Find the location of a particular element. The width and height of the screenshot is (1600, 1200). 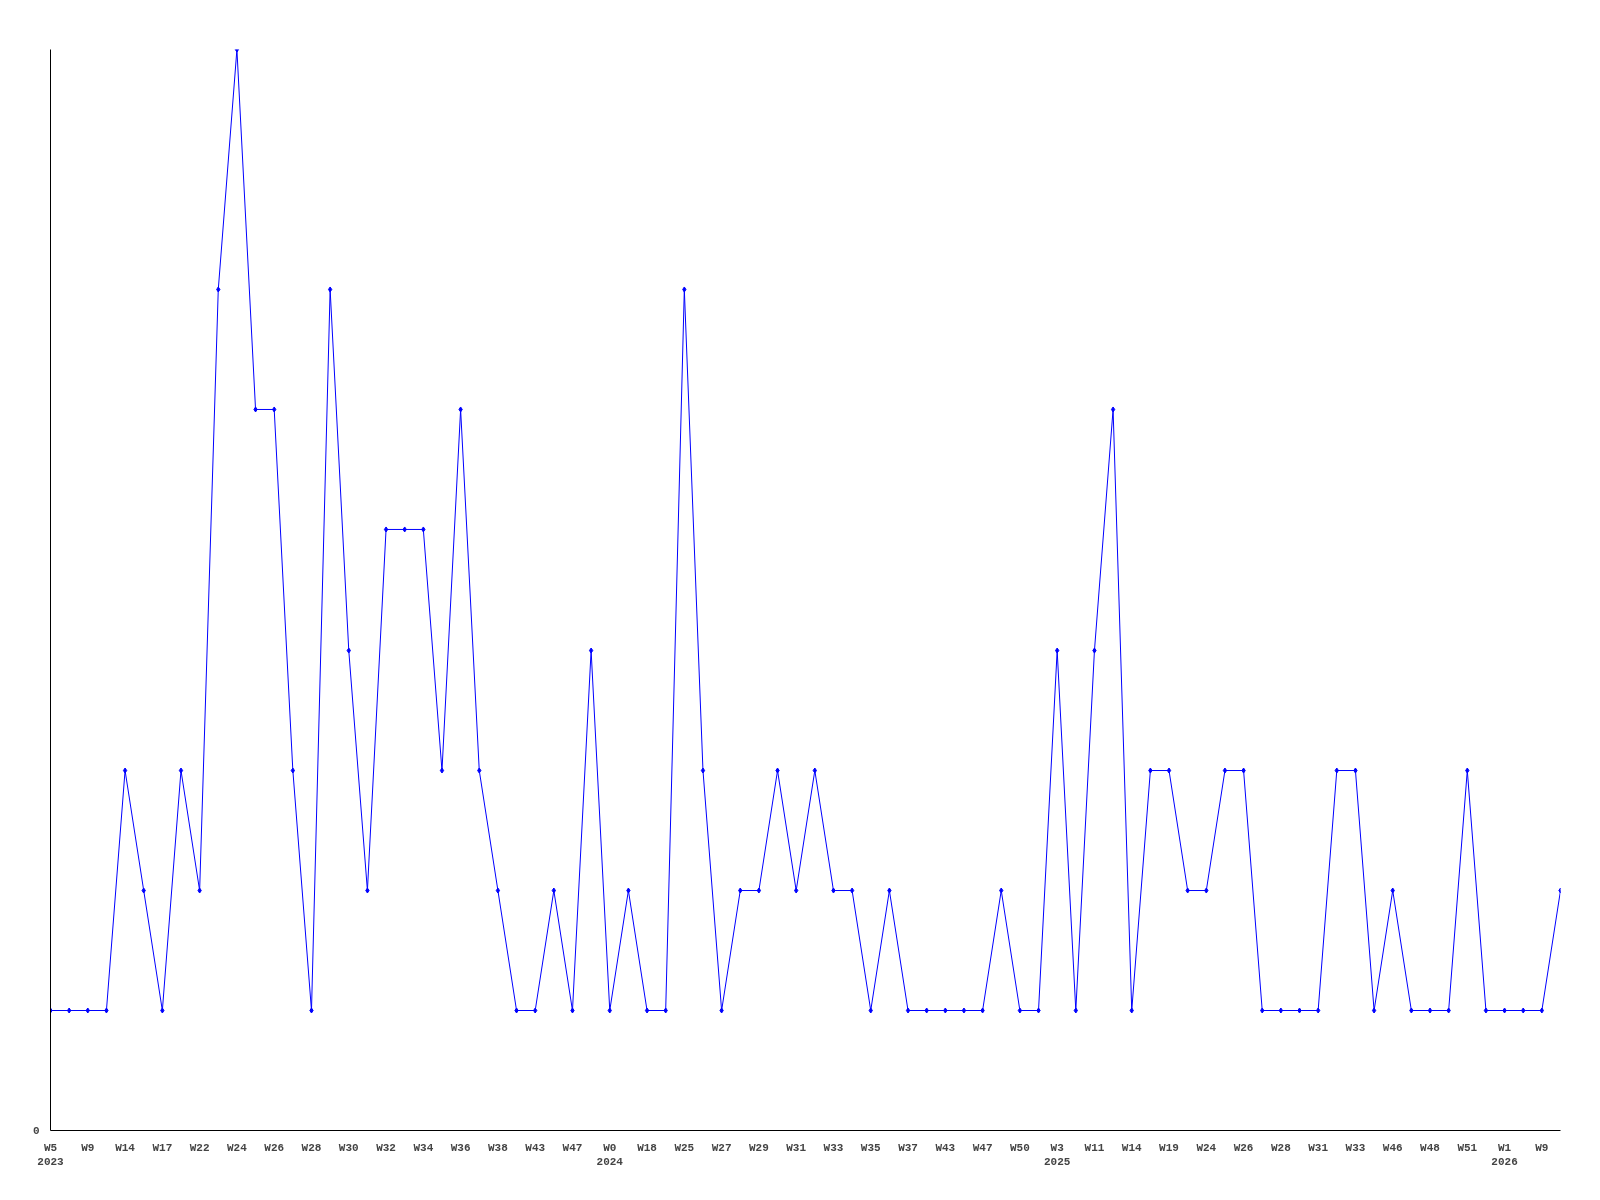

x-tick-label: W46 is located at coordinates (1392, 1147).